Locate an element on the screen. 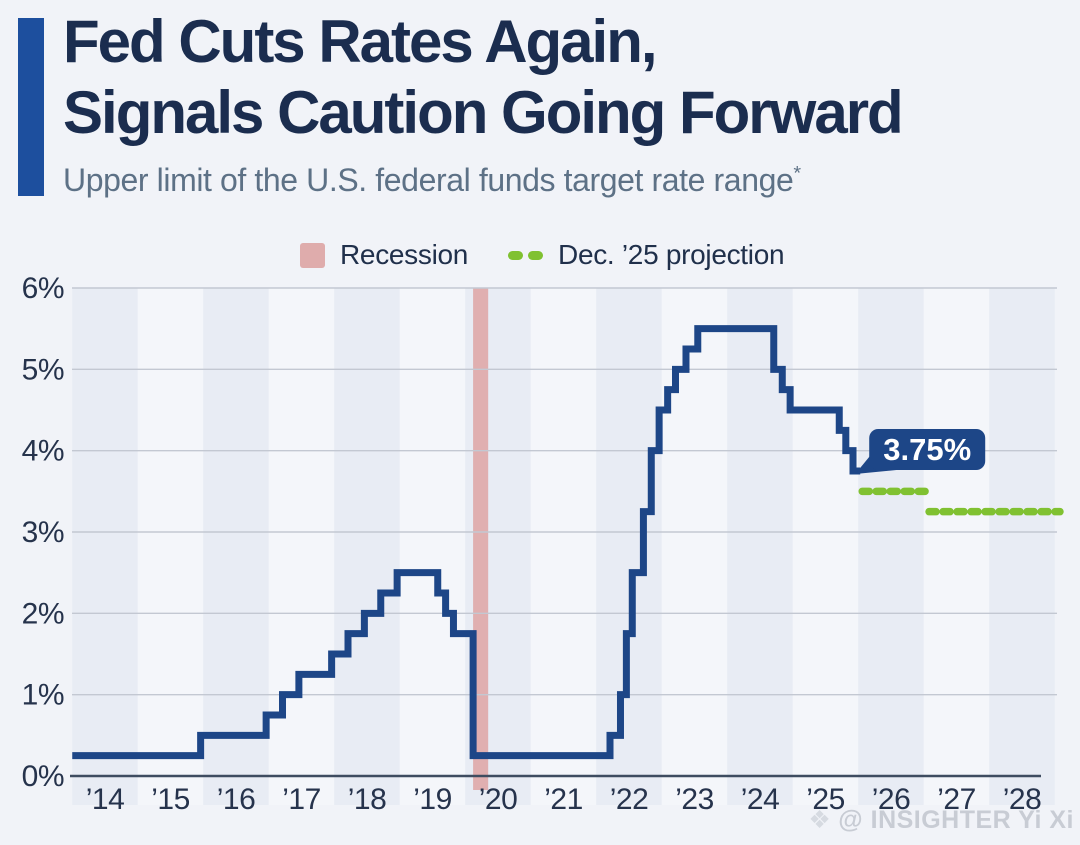 This screenshot has width=1080, height=845. x-tick-label: ’25 is located at coordinates (825, 799).